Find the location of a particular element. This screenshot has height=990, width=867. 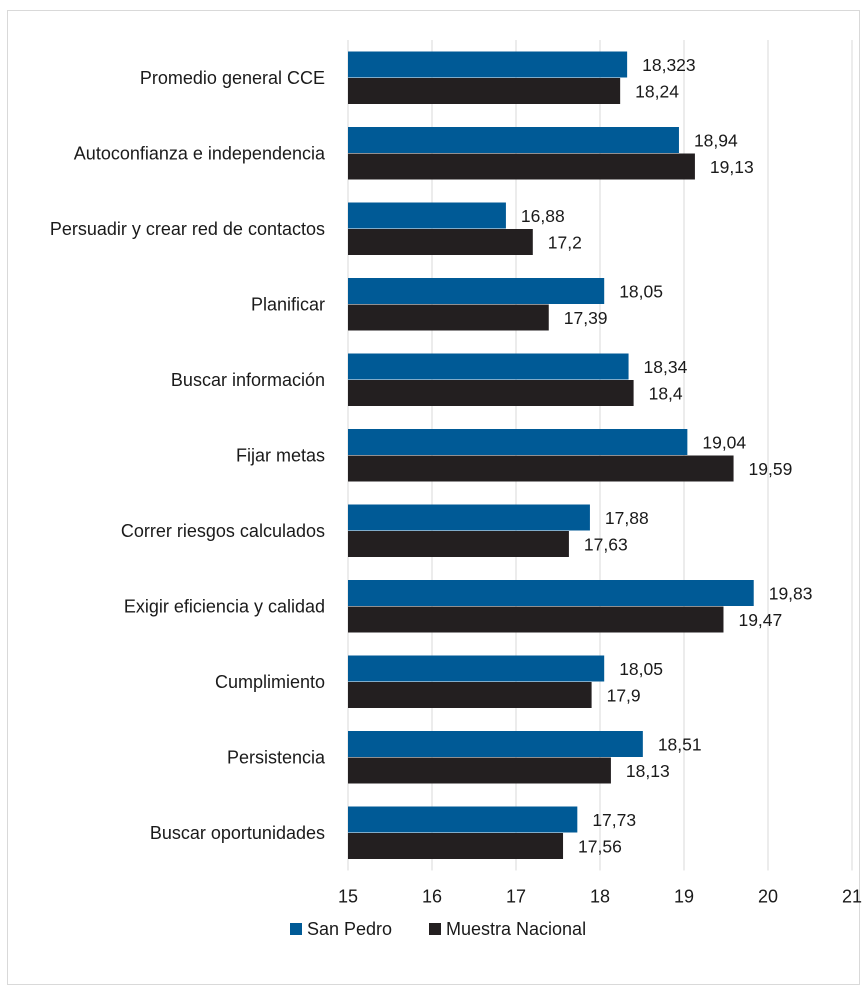

data-label: 18,34 is located at coordinates (666, 367).